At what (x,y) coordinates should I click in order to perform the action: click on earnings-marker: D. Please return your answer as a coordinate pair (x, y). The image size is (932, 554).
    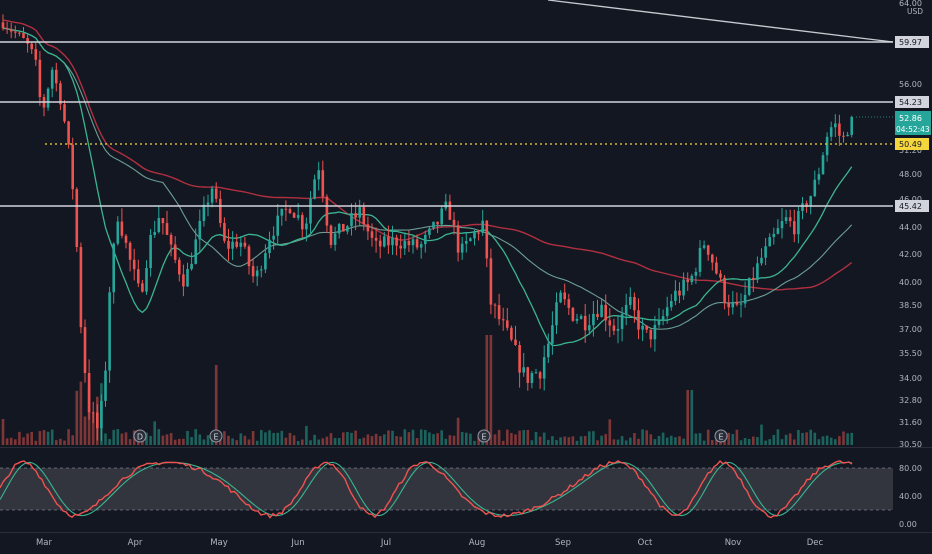
    Looking at the image, I should click on (140, 436).